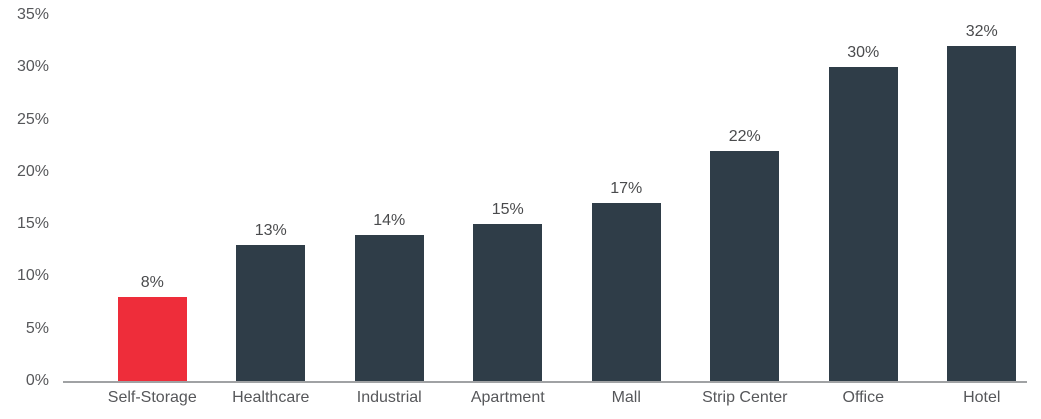  I want to click on x-tick-label: Strip Center, so click(745, 397).